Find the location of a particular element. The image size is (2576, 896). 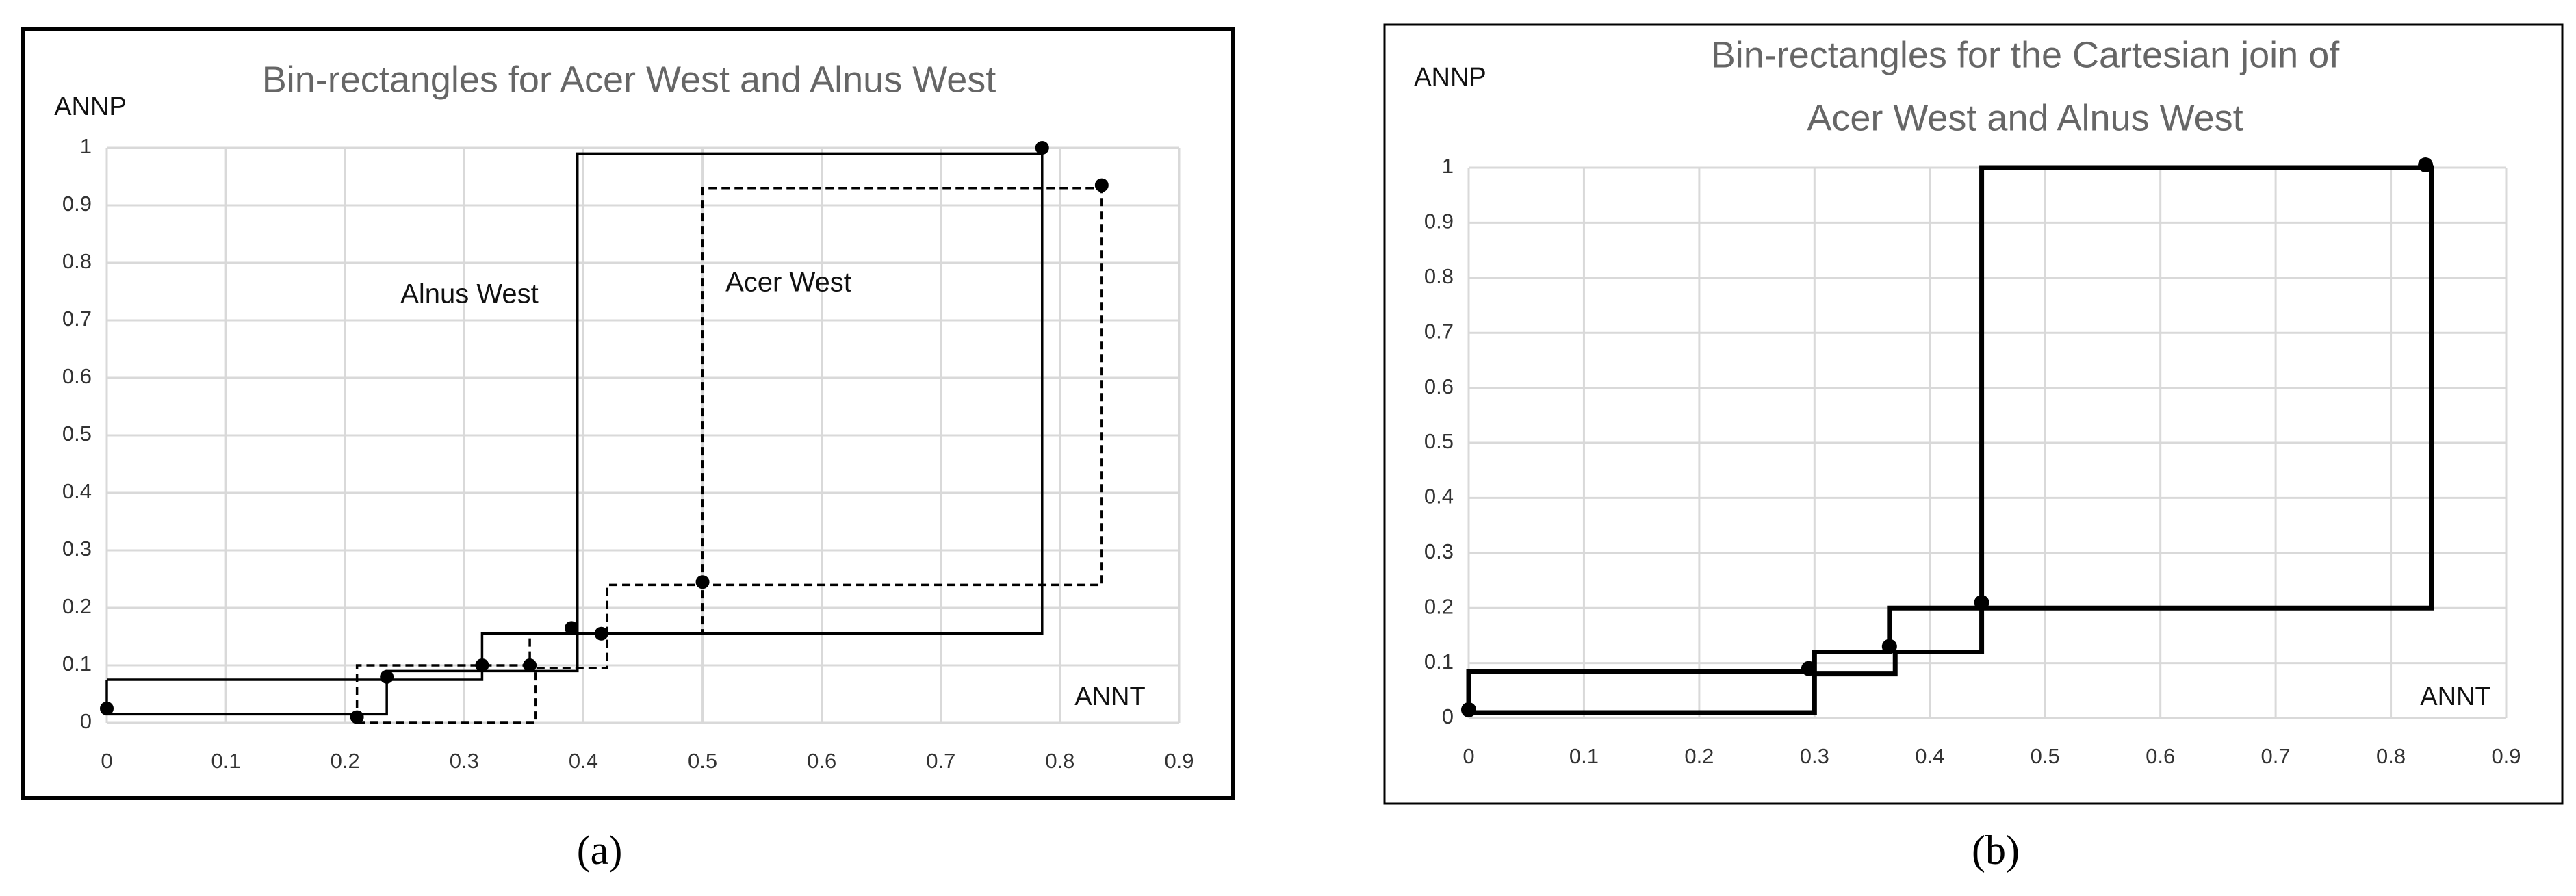

annotation: Alnus West is located at coordinates (469, 294).